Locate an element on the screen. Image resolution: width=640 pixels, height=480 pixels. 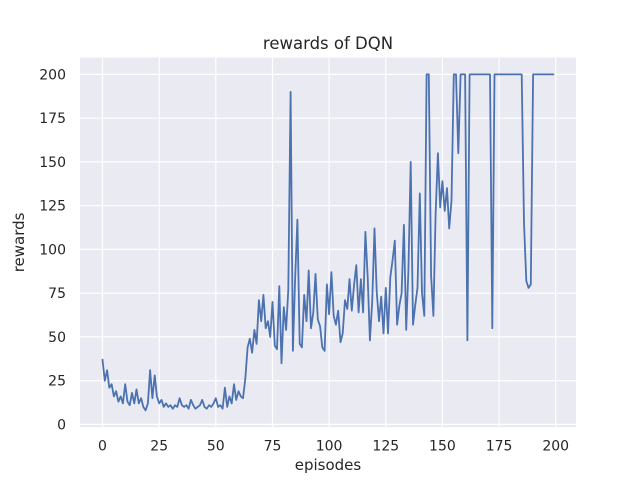
x-tick-label: 175 is located at coordinates (499, 447).